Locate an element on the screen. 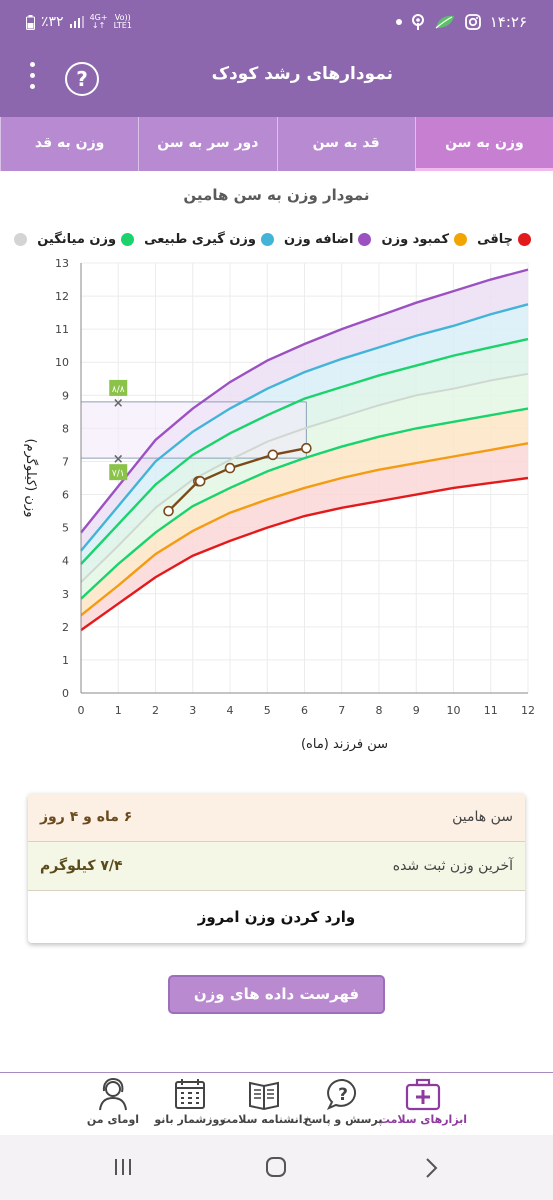 Image resolution: width=553 pixels, height=1200 pixels. x-tick-label: 1 is located at coordinates (118, 710).